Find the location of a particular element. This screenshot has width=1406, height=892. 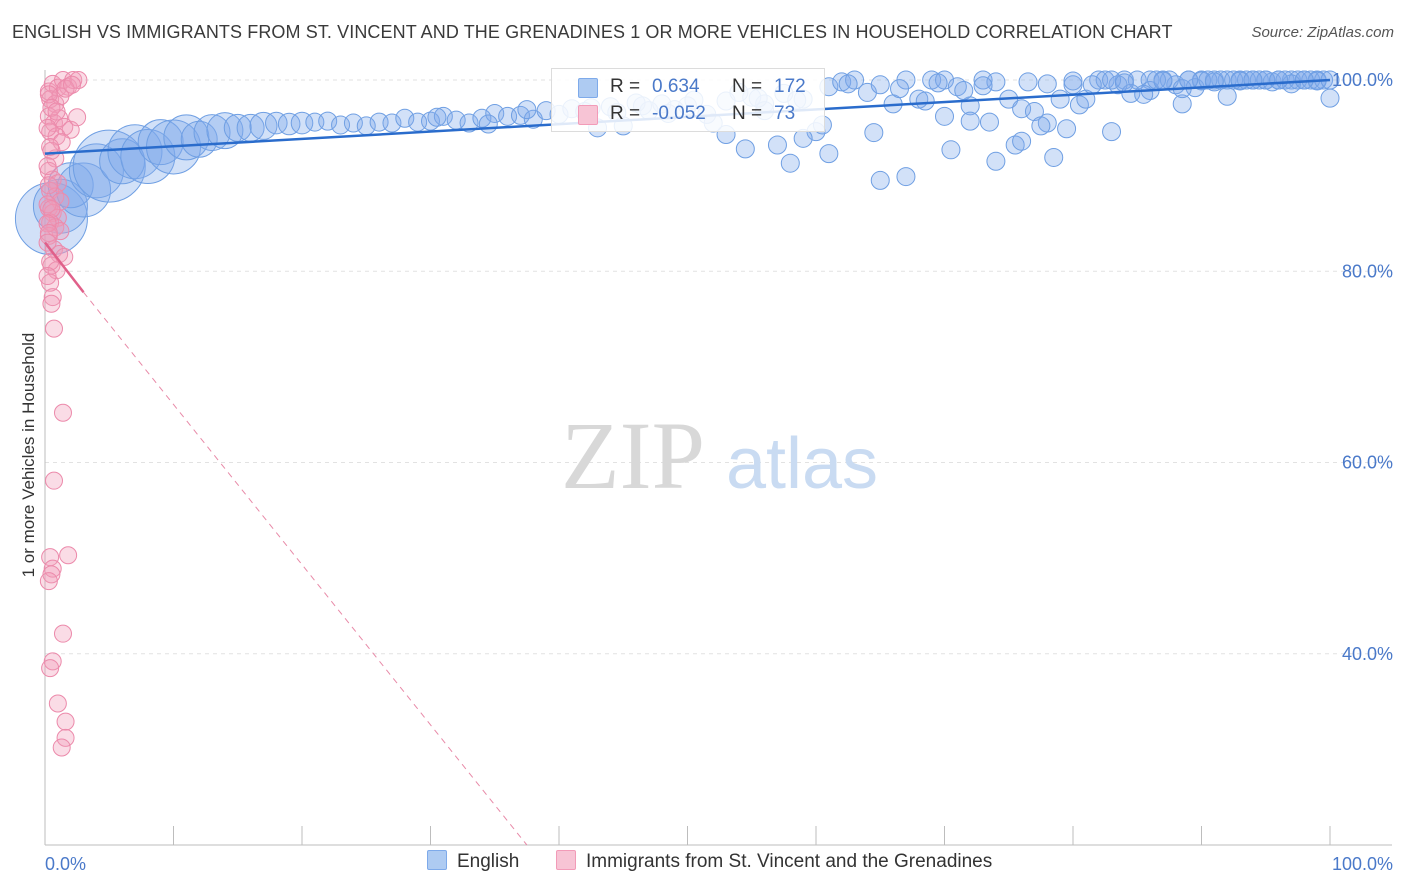

bottom-legend-english: English is located at coordinates (473, 861).